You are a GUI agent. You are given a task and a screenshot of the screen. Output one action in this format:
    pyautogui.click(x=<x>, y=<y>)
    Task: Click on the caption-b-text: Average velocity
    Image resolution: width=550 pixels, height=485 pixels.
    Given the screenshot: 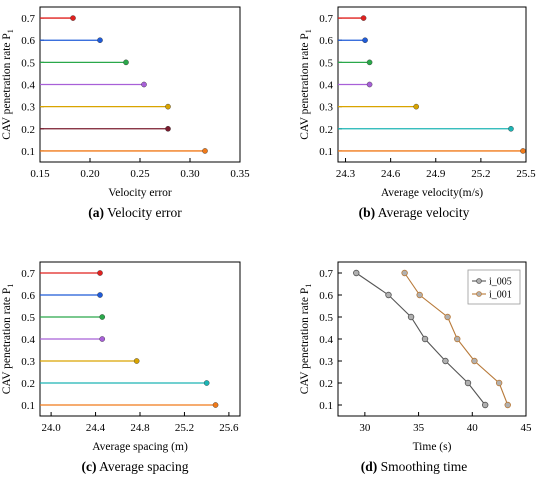 What is the action you would take?
    pyautogui.click(x=422, y=212)
    